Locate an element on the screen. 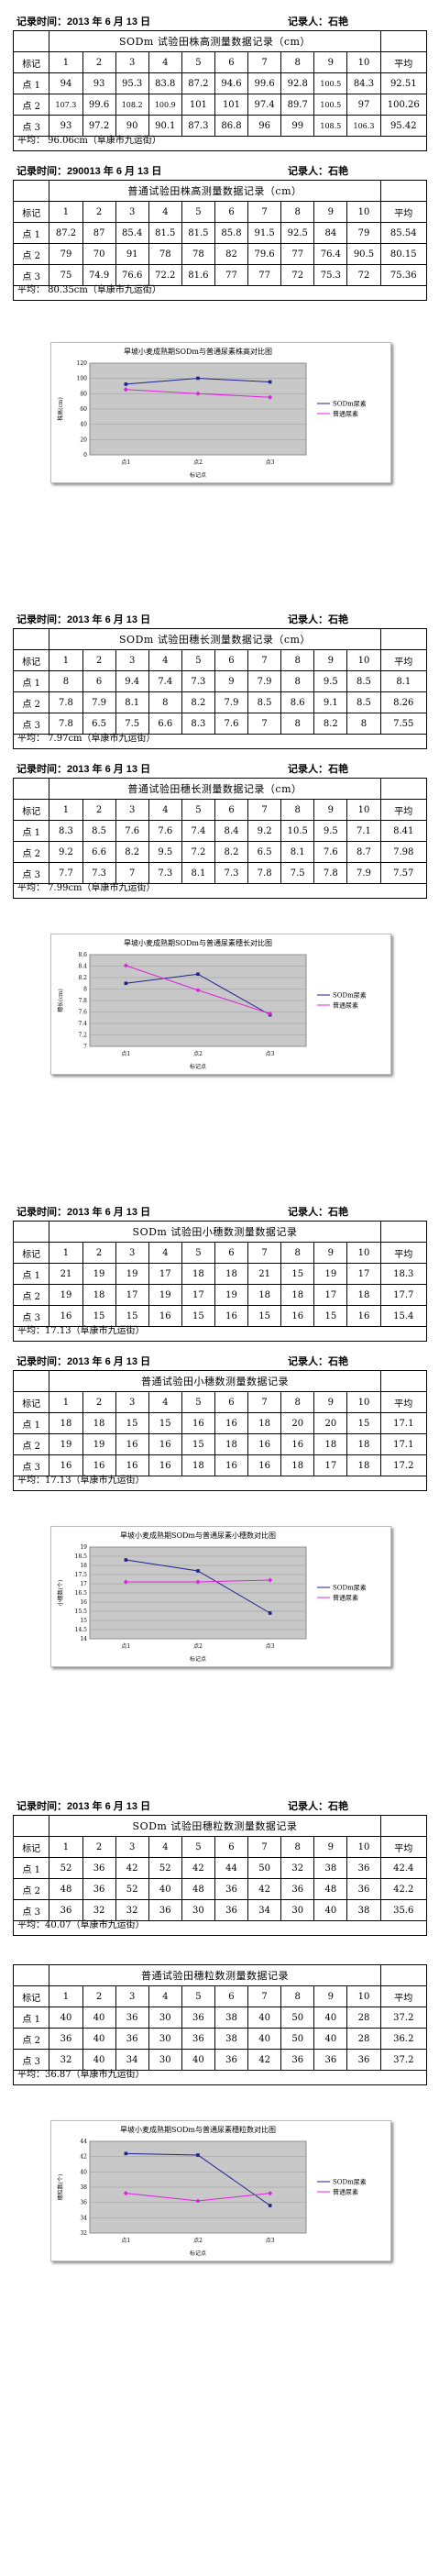 This screenshot has height=2576, width=439. y-tick-label: 14.5 is located at coordinates (81, 1630).